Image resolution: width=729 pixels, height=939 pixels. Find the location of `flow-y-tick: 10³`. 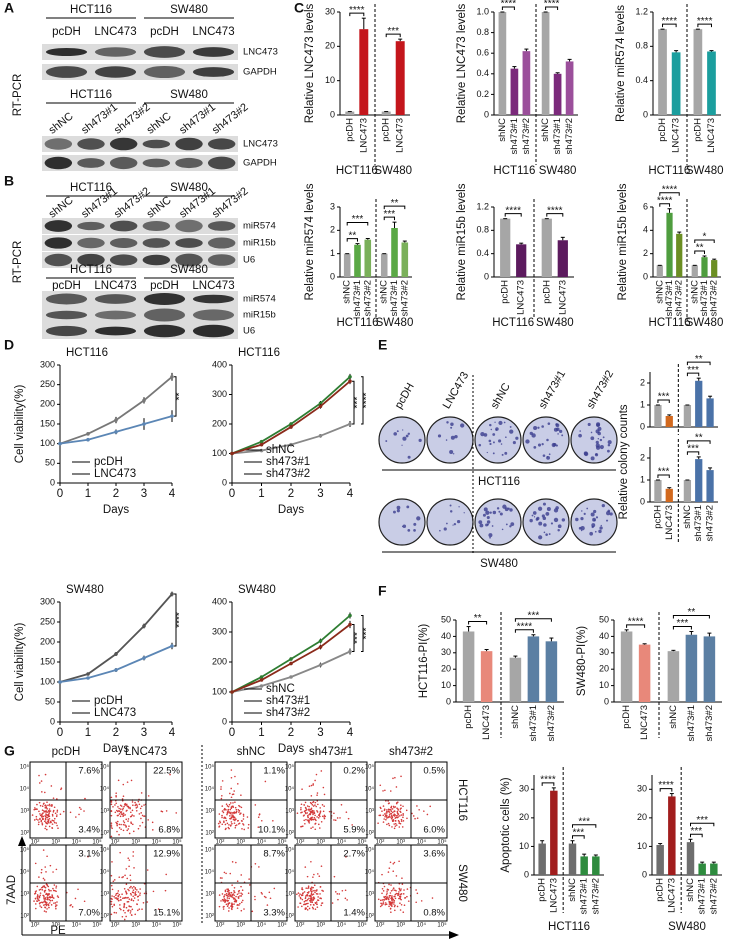

flow-y-tick: 10³ is located at coordinates (209, 812).